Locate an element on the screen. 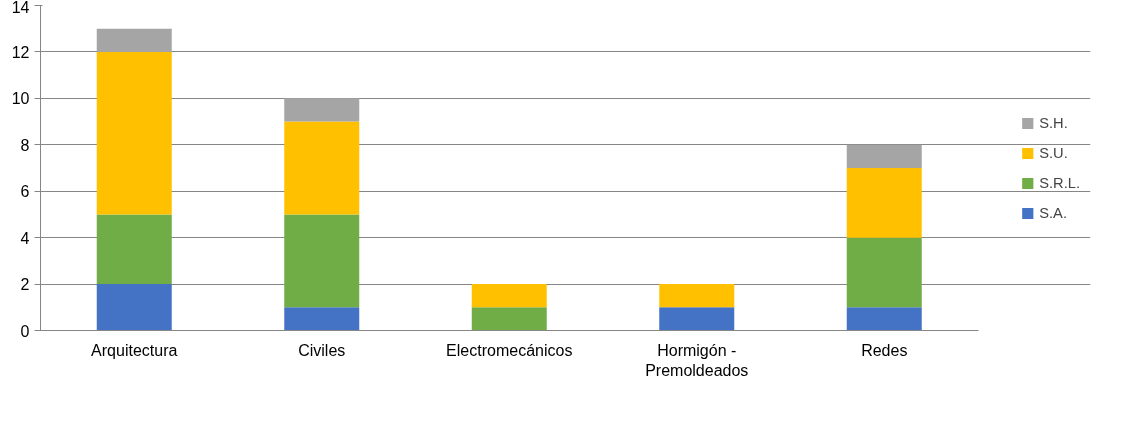 The image size is (1141, 437). x-tick-label: Civiles is located at coordinates (322, 350).